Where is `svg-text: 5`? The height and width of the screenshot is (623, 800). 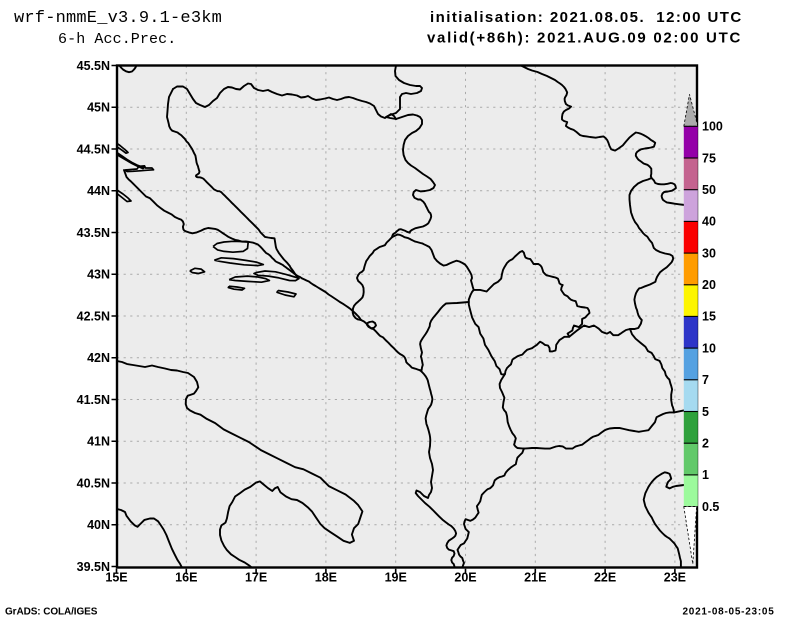 svg-text: 5 is located at coordinates (705, 412).